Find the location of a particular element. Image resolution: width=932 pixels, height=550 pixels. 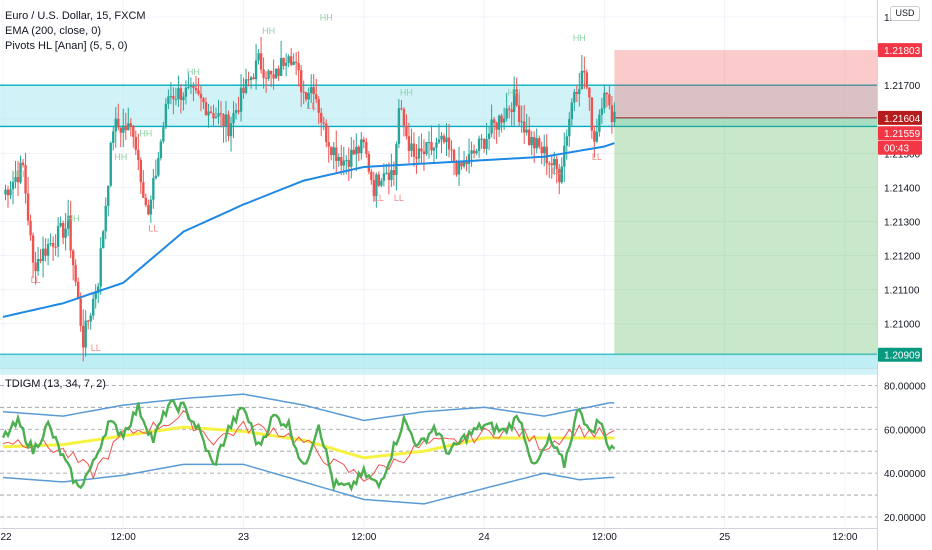

lower-band is located at coordinates (308, 484).